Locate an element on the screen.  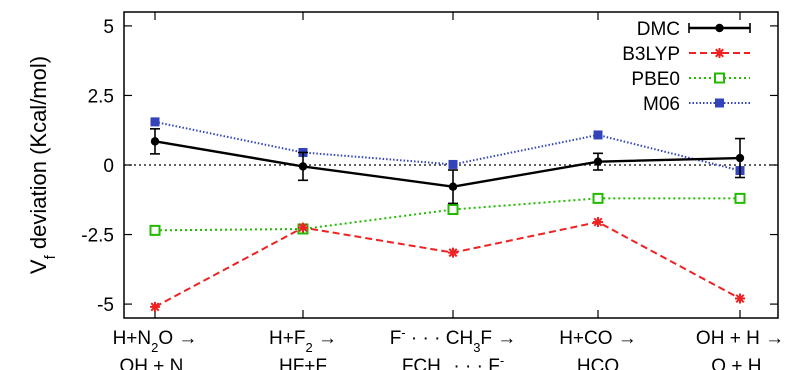
legend-label-b3lyp: B3LYP is located at coordinates (651, 54).